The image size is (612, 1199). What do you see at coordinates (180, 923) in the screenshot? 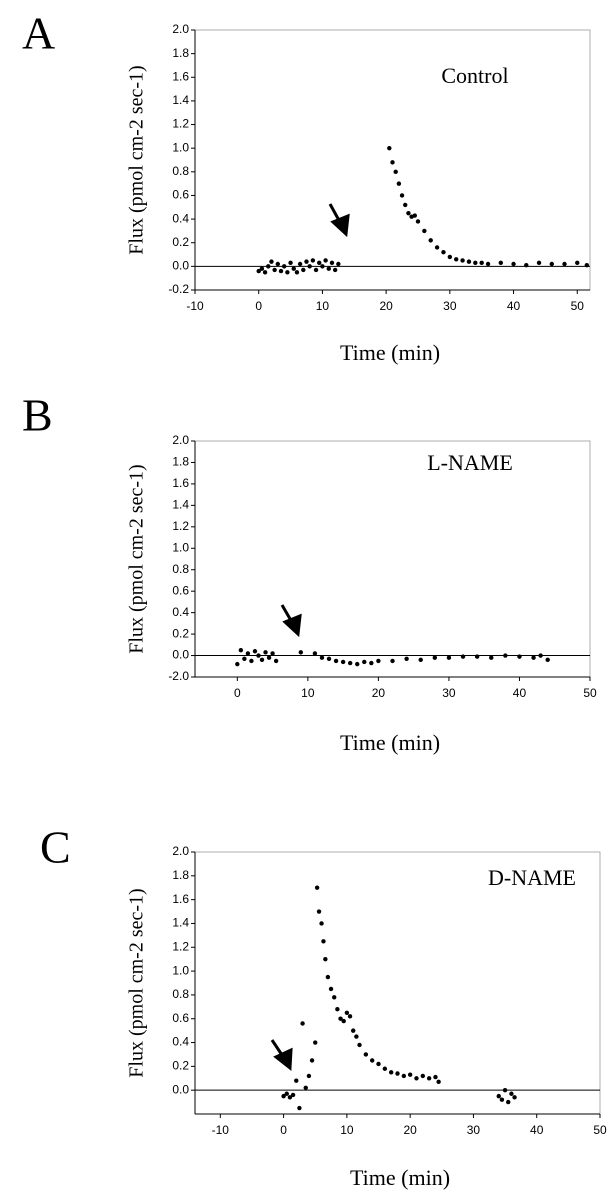
I see `y-tick-label: 1.4` at bounding box center [180, 923].